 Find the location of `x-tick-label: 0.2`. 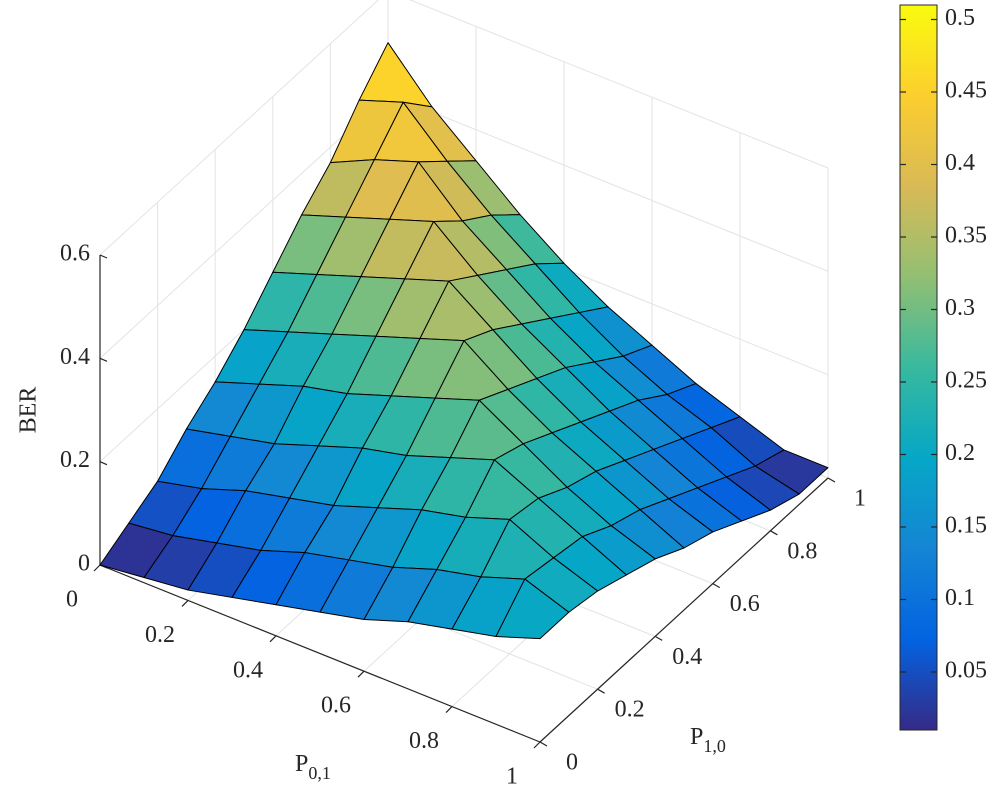

x-tick-label: 0.2 is located at coordinates (160, 635).